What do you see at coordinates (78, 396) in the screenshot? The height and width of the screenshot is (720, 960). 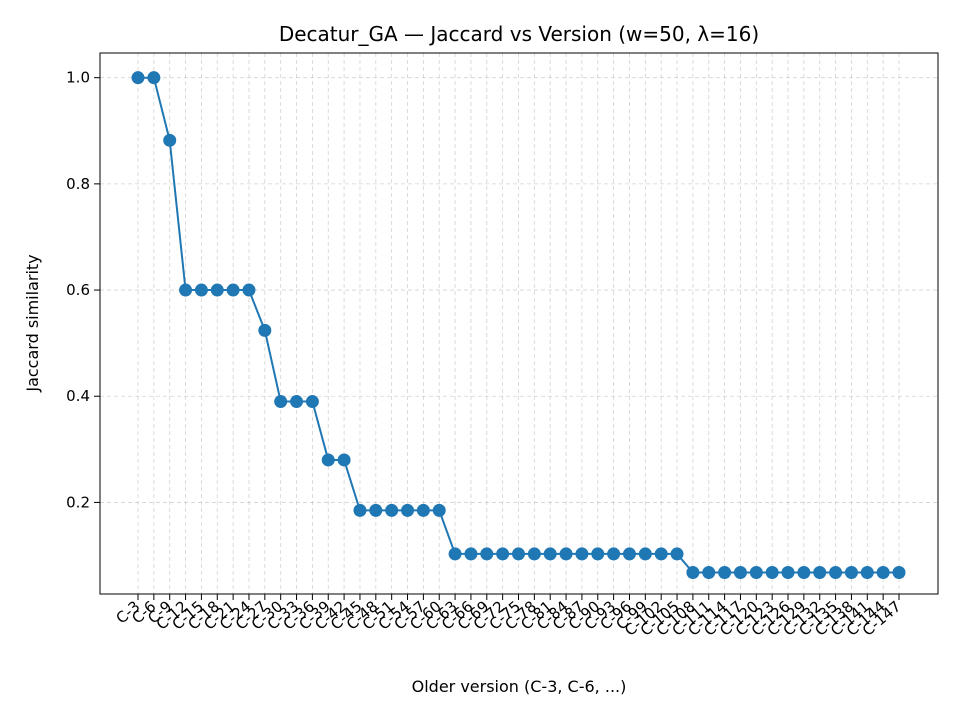 I see `y-tick-label: 0.4` at bounding box center [78, 396].